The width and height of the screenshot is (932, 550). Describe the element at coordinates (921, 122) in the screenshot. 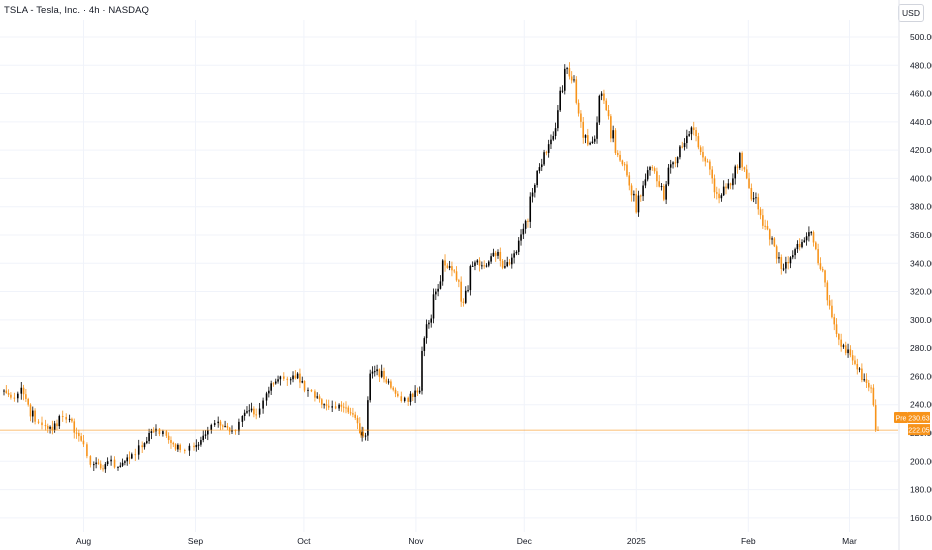

I see `y-tick-label: 440.00` at that location.